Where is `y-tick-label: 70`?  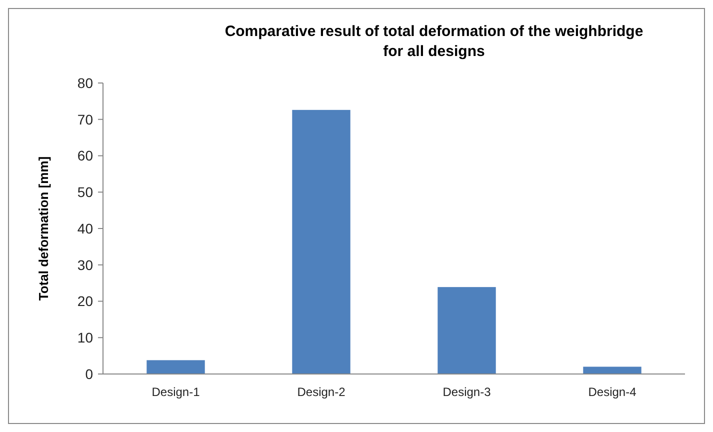 y-tick-label: 70 is located at coordinates (85, 119).